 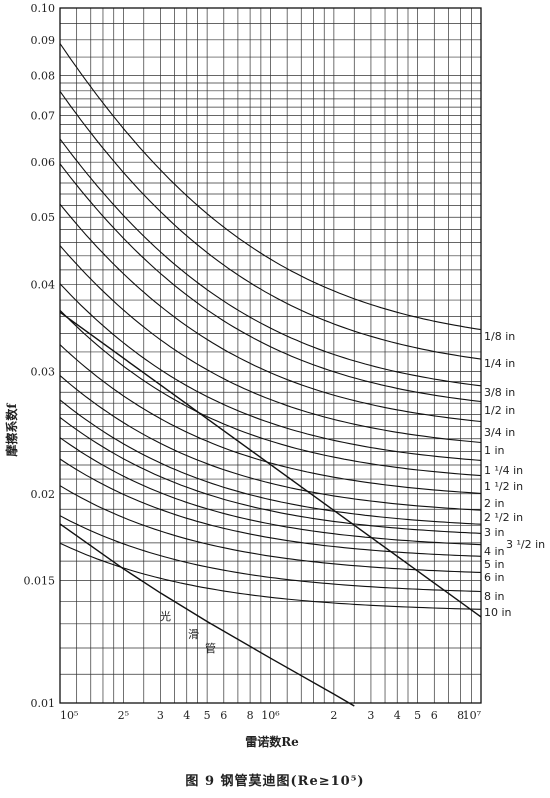 I want to click on curve-label: 1 in, so click(x=494, y=450).